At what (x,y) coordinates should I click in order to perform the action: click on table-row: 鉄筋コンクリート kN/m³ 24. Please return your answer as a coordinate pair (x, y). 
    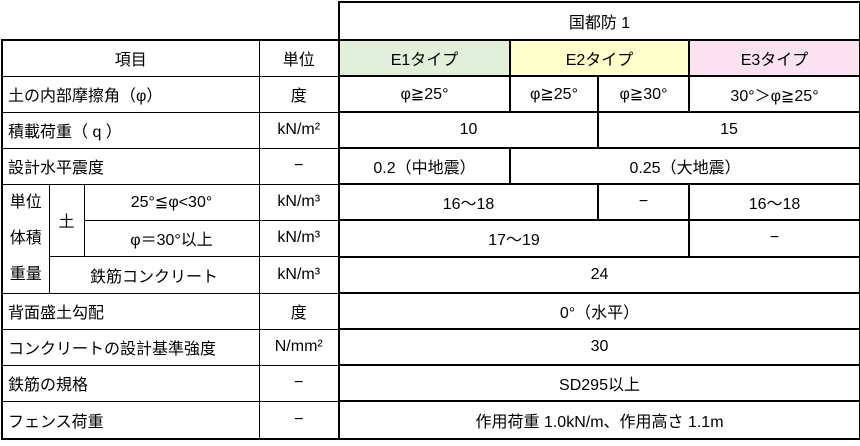
    Looking at the image, I should click on (431, 275).